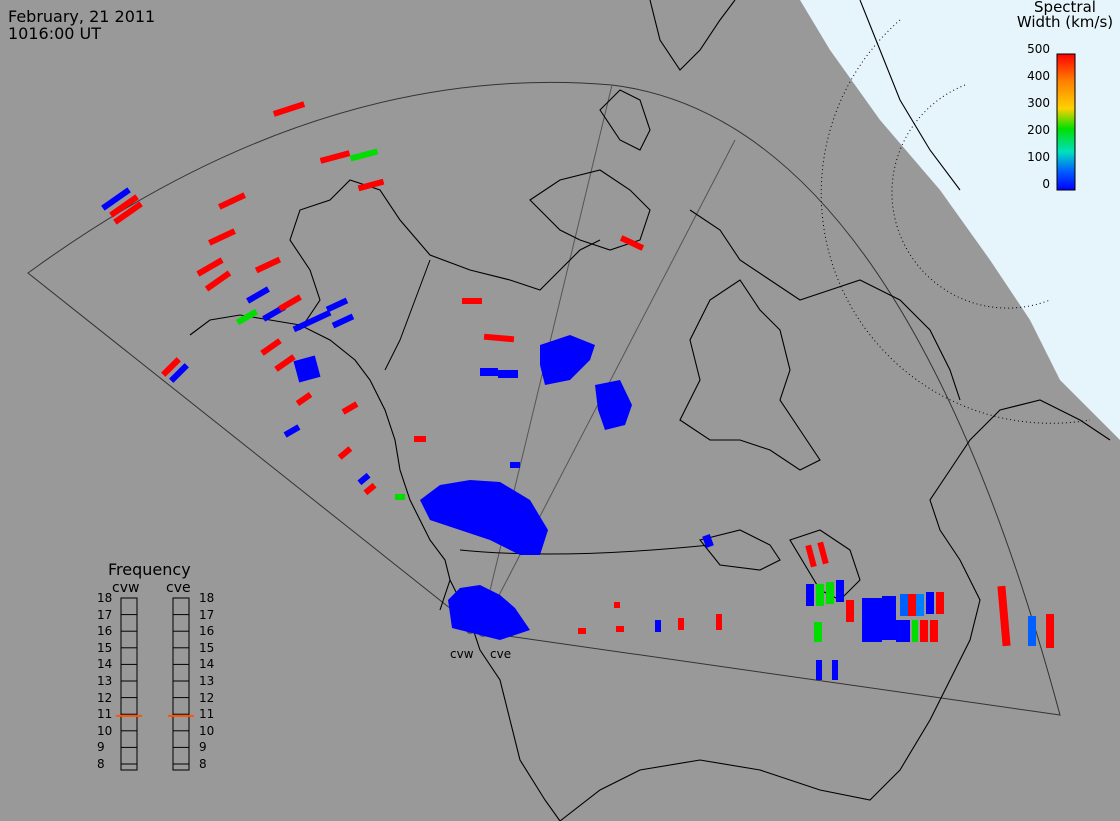 The width and height of the screenshot is (1120, 821). Describe the element at coordinates (484, 517) in the screenshot. I see `scatter-mid-cluster` at that location.